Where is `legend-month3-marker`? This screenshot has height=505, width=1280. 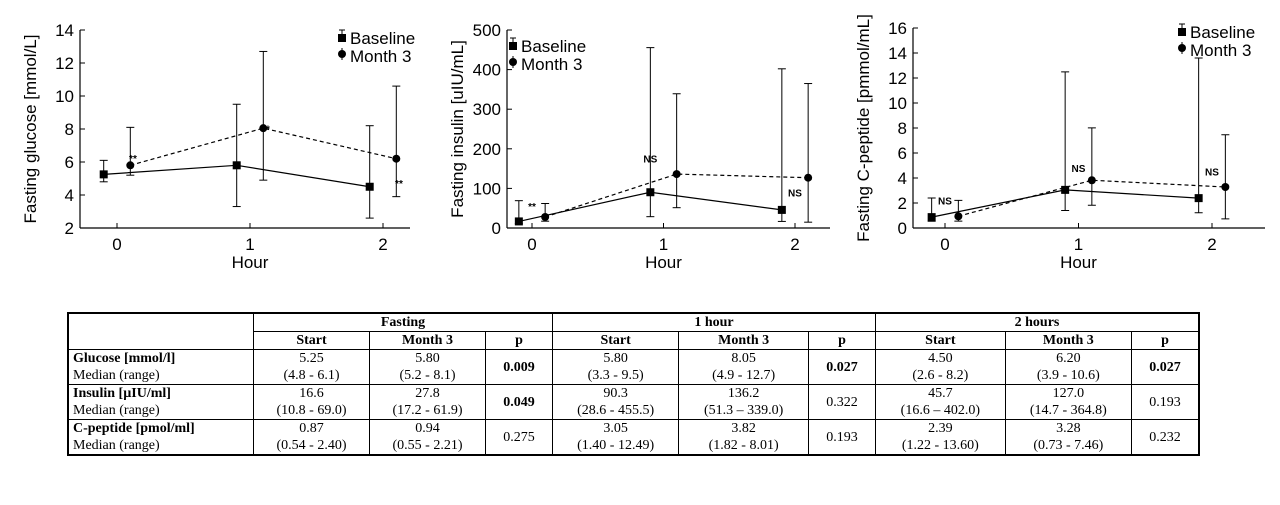 legend-month3-marker is located at coordinates (1182, 48).